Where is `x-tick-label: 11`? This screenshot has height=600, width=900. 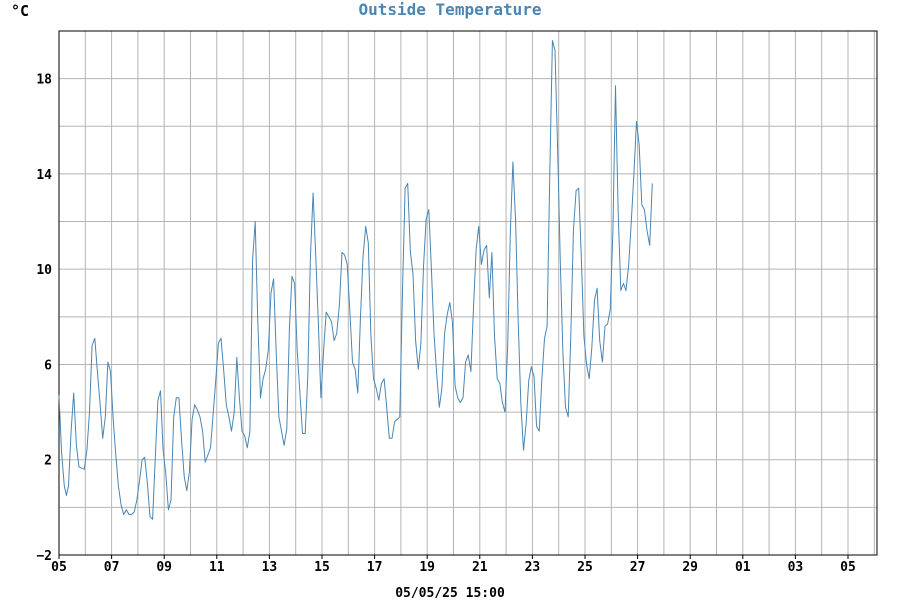
x-tick-label: 11 is located at coordinates (217, 567).